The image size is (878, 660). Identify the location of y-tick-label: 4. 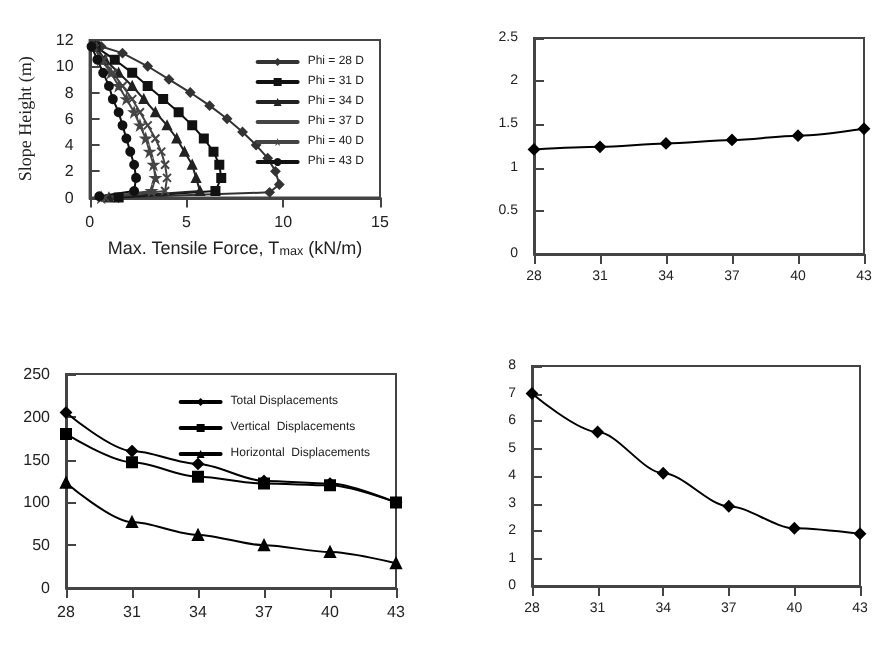
(69, 145).